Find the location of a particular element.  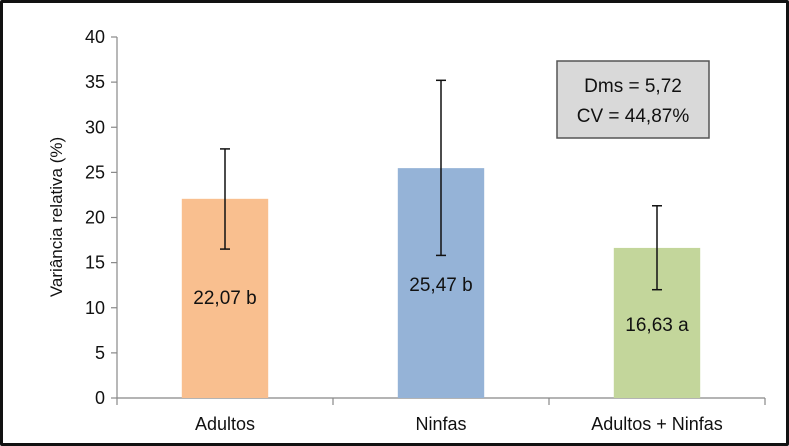

x-category-label: Ninfas is located at coordinates (440, 424).